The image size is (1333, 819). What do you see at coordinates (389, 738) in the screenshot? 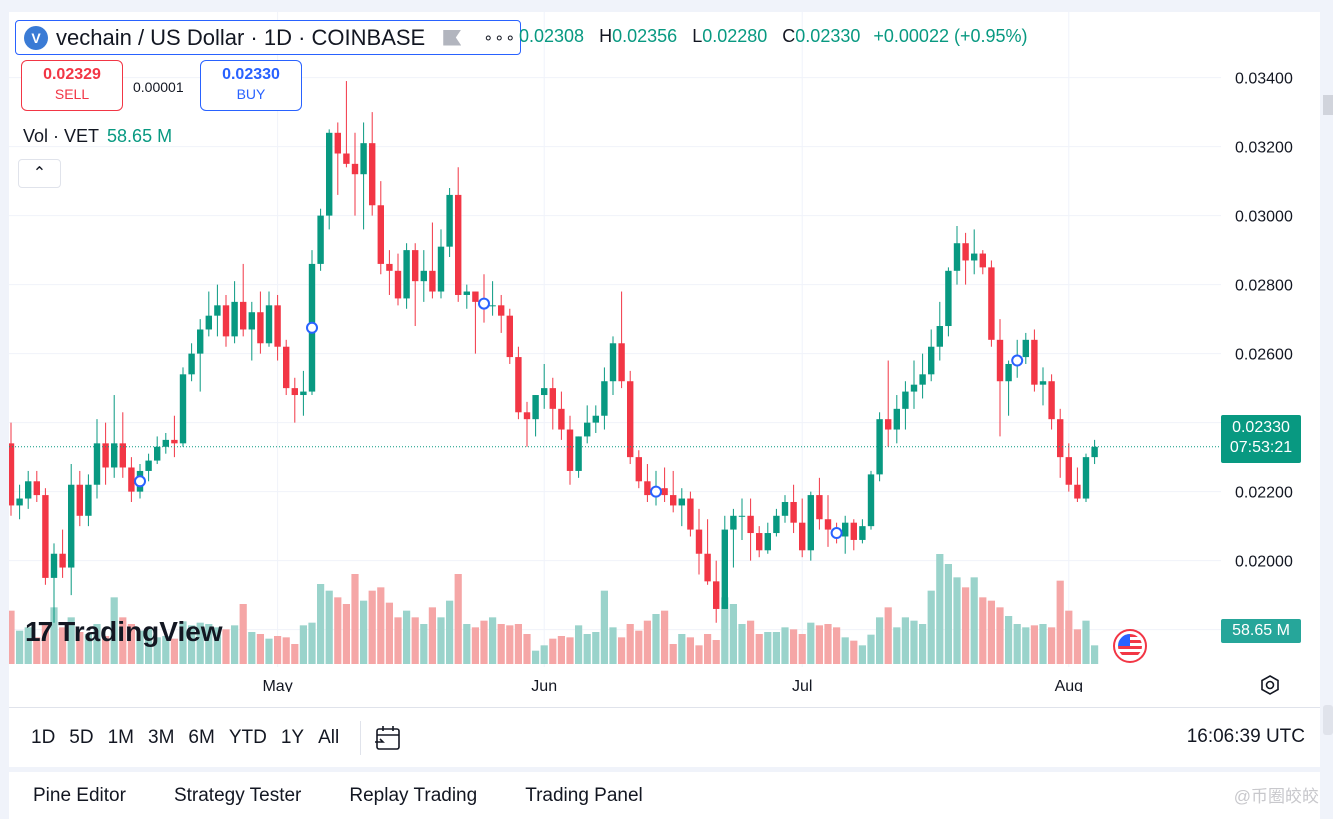
I see `go-to-date-icon` at bounding box center [389, 738].